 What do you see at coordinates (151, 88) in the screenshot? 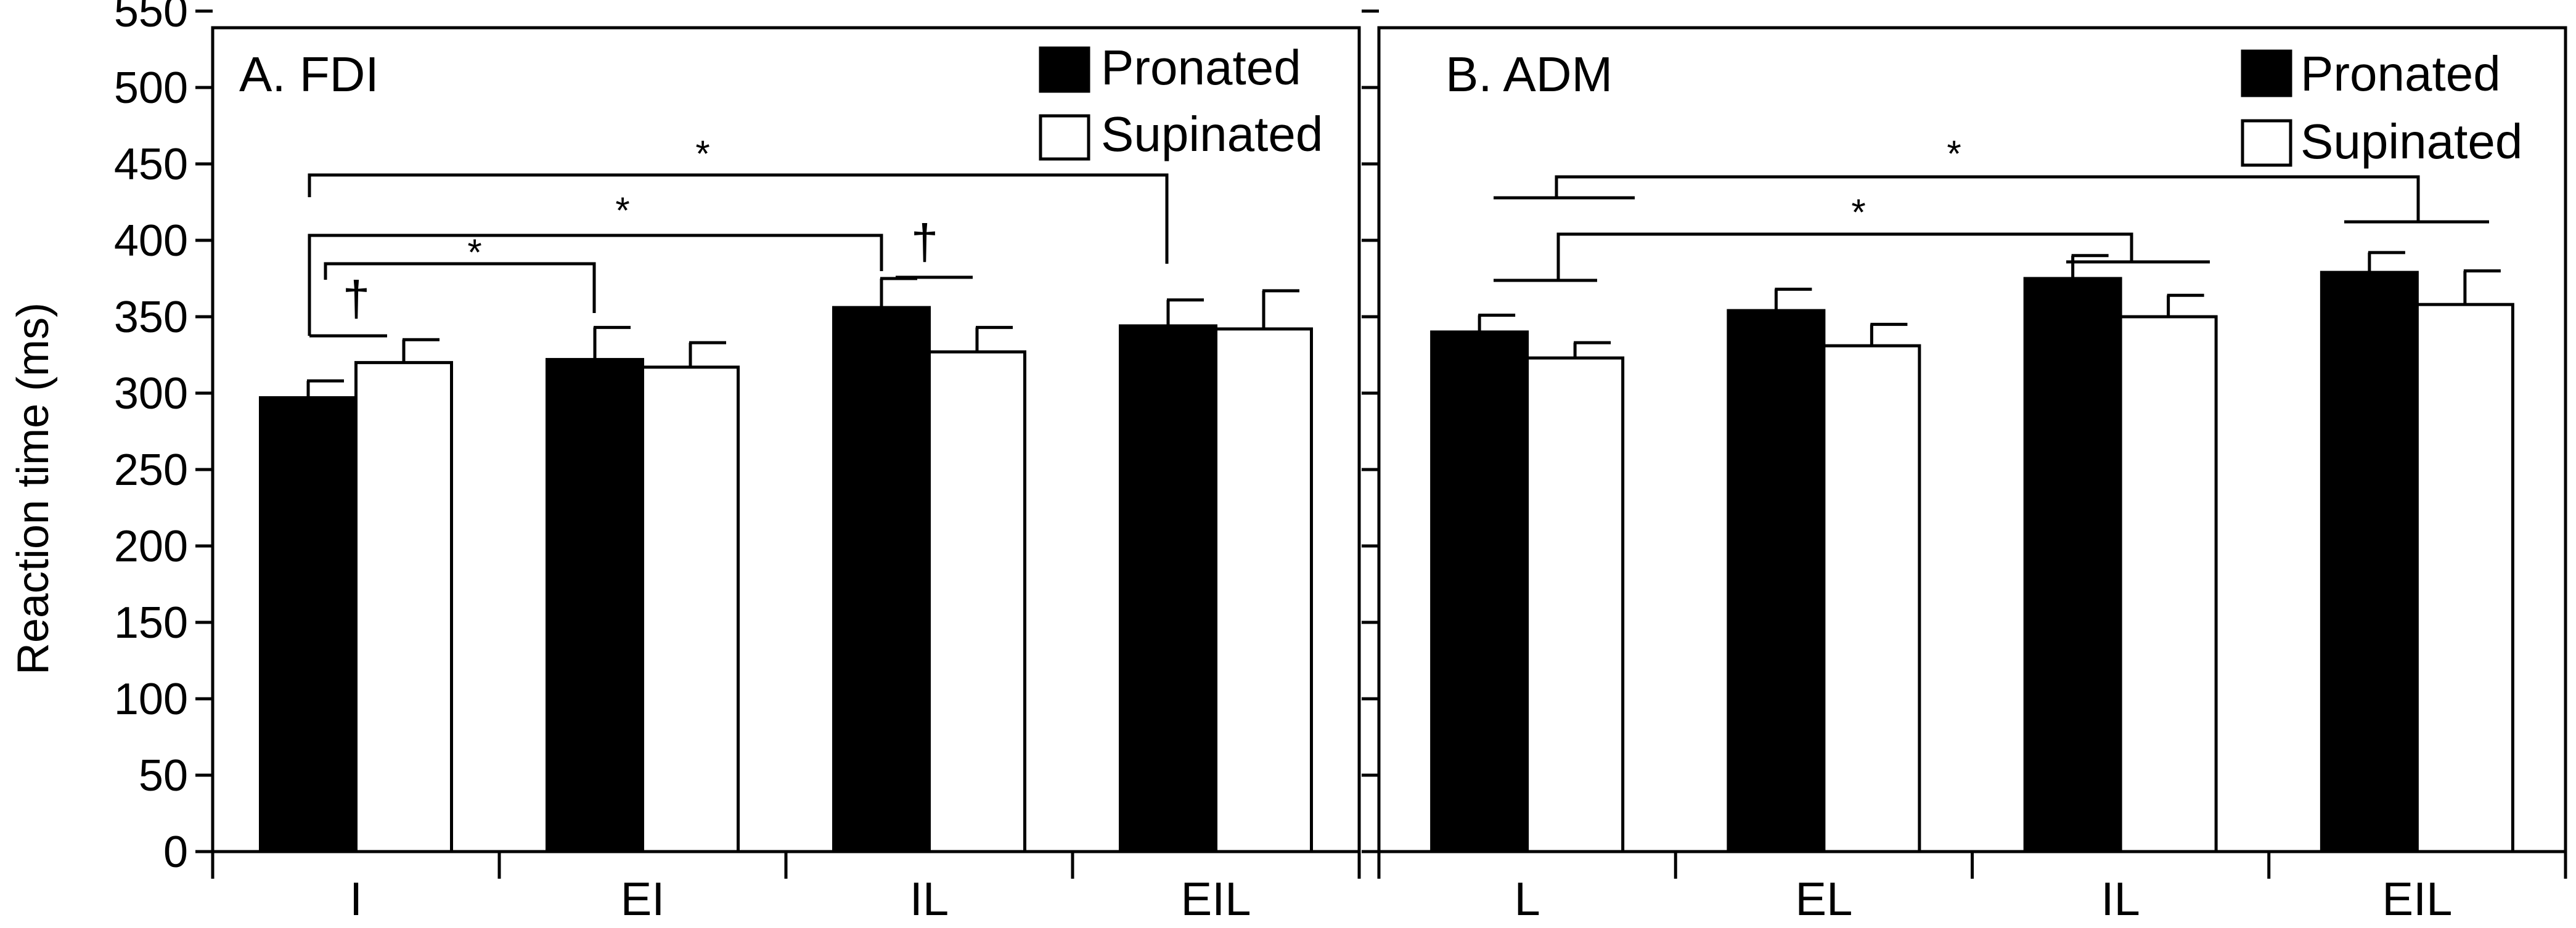
I see `y-tick-label: 500` at bounding box center [151, 88].